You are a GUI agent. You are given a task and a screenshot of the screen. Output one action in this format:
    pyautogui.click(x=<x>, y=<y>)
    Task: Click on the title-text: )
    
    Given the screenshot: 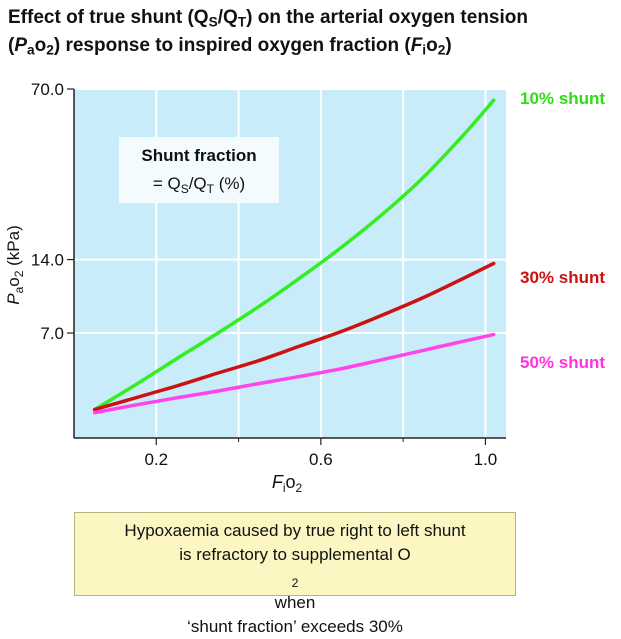 What is the action you would take?
    pyautogui.click(x=448, y=45)
    